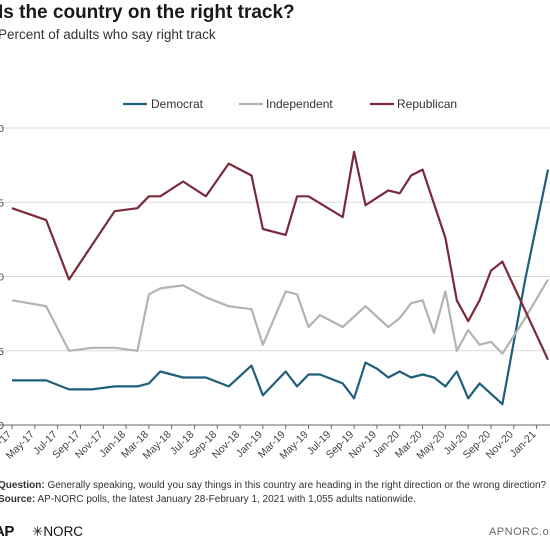  Describe the element at coordinates (177, 104) in the screenshot. I see `legend-label-democrat: Democrat` at that location.